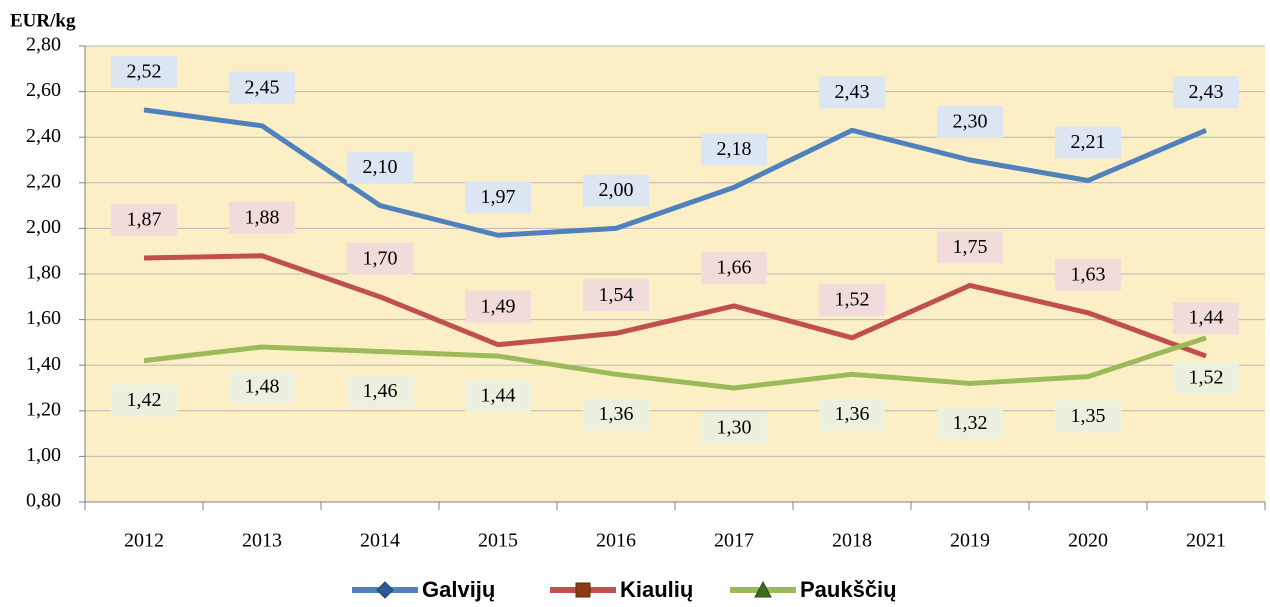 The width and height of the screenshot is (1270, 607). Describe the element at coordinates (43, 273) in the screenshot. I see `y-tick-label: 1,80` at that location.